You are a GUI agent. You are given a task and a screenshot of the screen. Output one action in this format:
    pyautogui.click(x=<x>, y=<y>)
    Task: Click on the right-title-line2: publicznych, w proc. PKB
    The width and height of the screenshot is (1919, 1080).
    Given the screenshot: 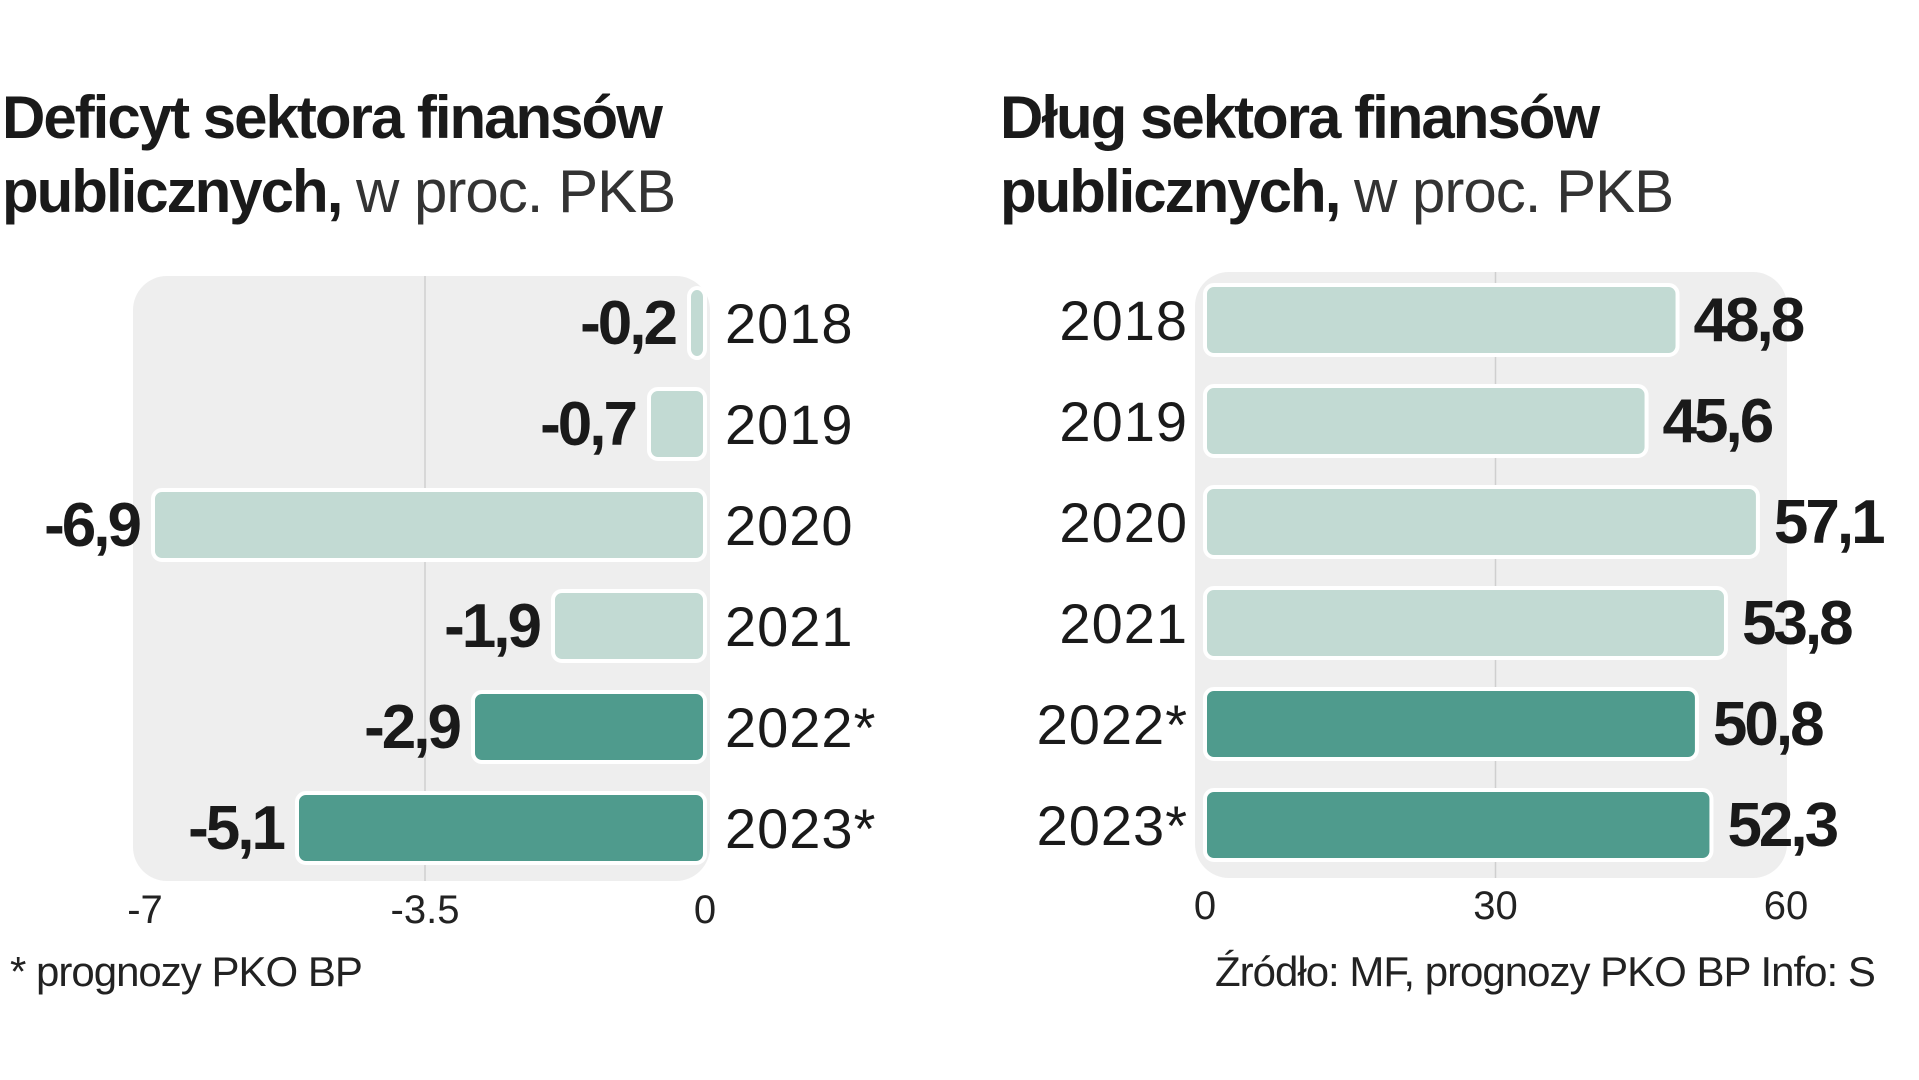 What is the action you would take?
    pyautogui.click(x=1337, y=192)
    